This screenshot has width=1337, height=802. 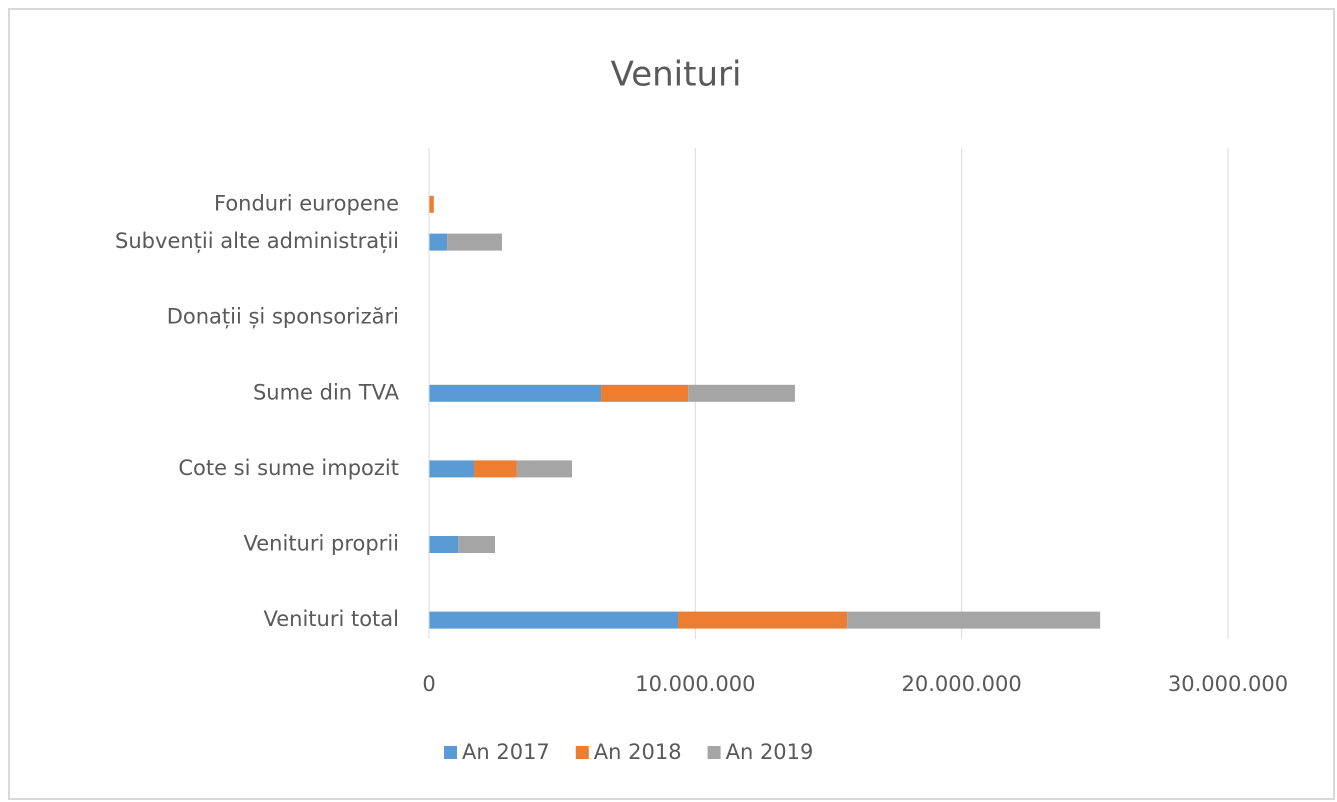 What do you see at coordinates (506, 752) in the screenshot?
I see `legend-label: An 2017` at bounding box center [506, 752].